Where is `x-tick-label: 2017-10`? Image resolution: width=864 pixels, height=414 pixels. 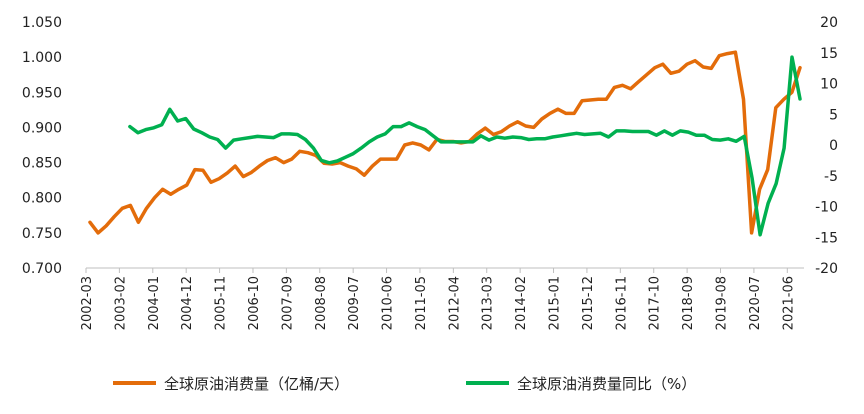 x-tick-label: 2017-10 is located at coordinates (655, 303).